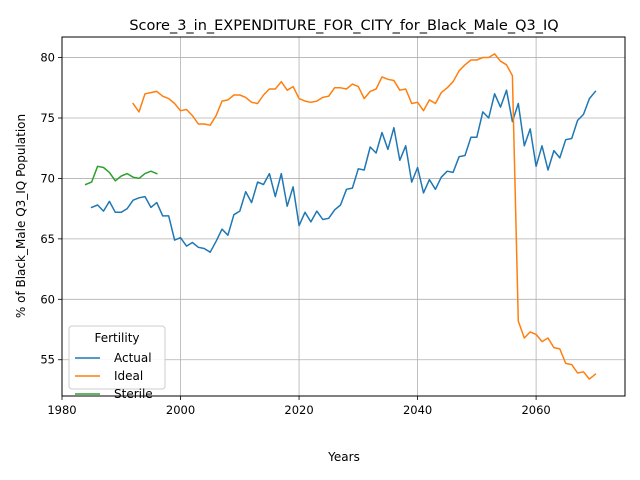 This screenshot has width=640, height=480. I want to click on legend: Fertility Actual Ideal Sterile, so click(117, 363).